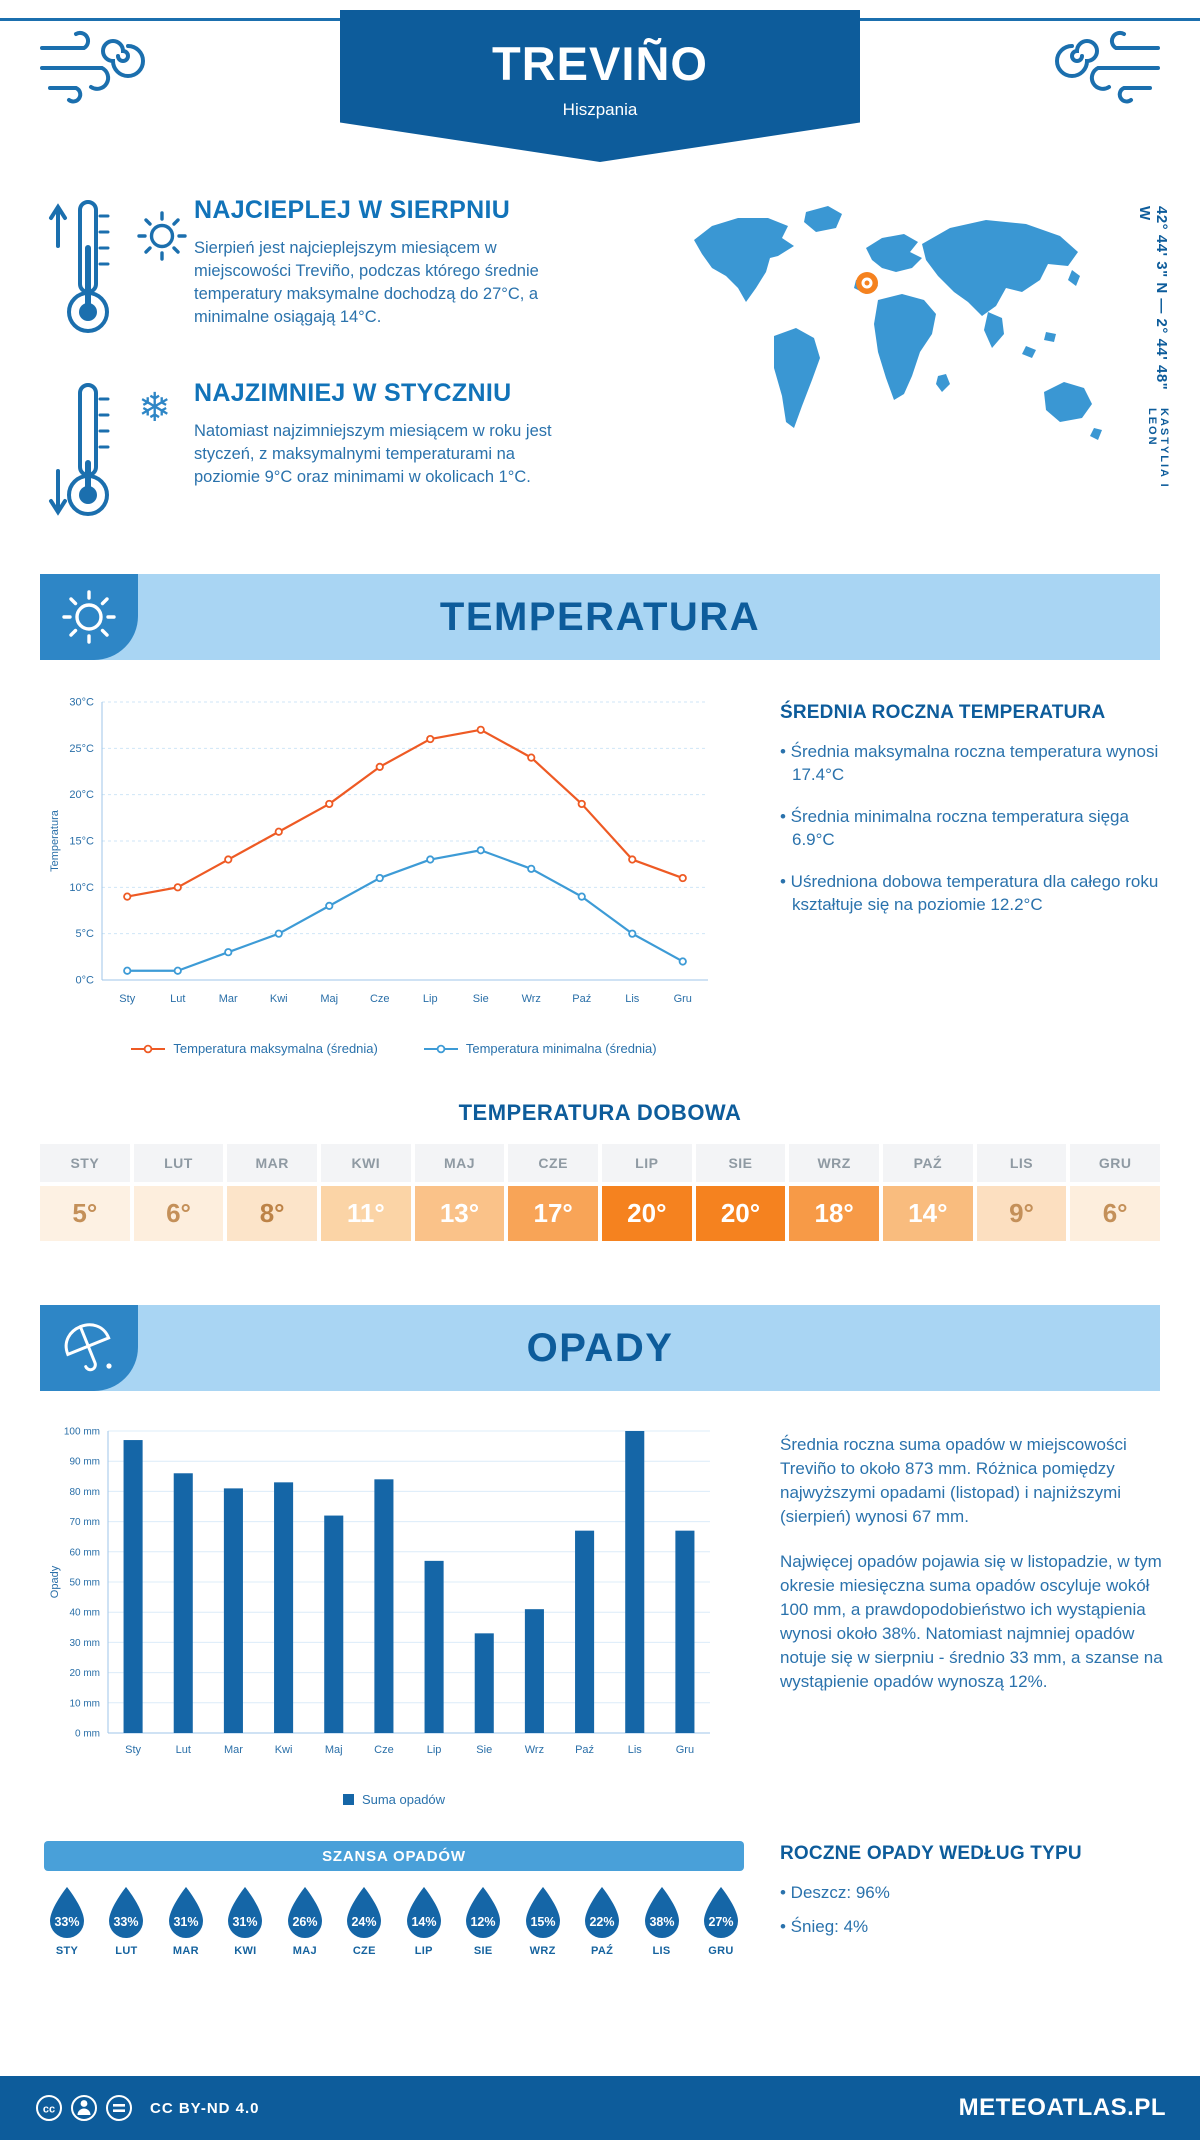 The height and width of the screenshot is (2140, 1200). I want to click on legend-label: Temperatura minimalna (średnia), so click(561, 1048).